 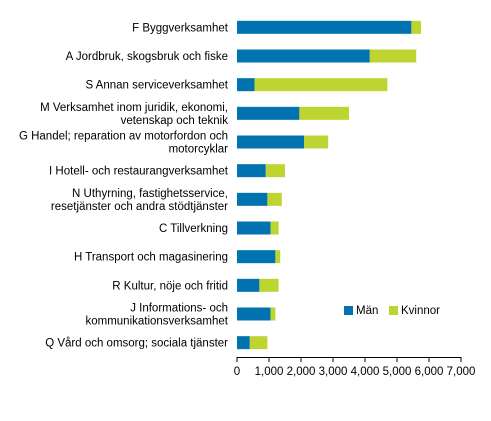 What do you see at coordinates (150, 194) in the screenshot?
I see `category-label-6-line-0: N Uthyrning, fastighetsservice,` at bounding box center [150, 194].